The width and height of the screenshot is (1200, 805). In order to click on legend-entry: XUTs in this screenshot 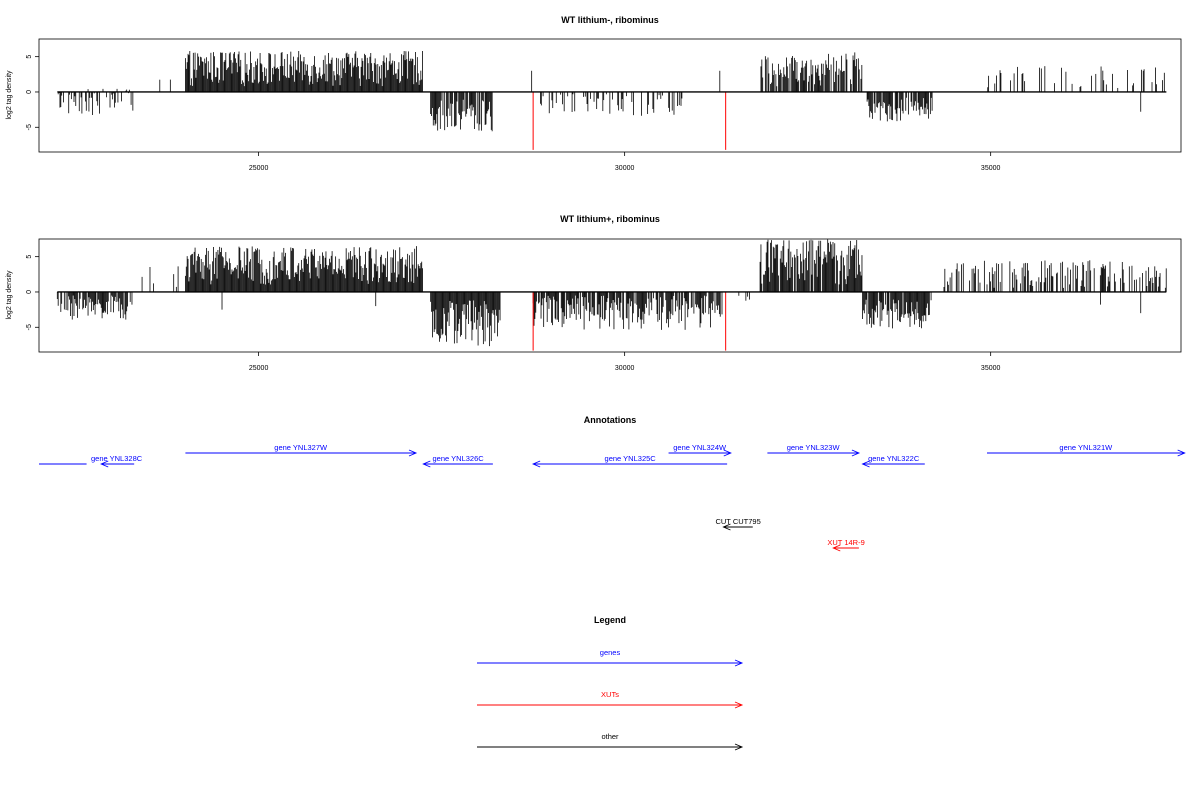, I will do `click(610, 699)`.